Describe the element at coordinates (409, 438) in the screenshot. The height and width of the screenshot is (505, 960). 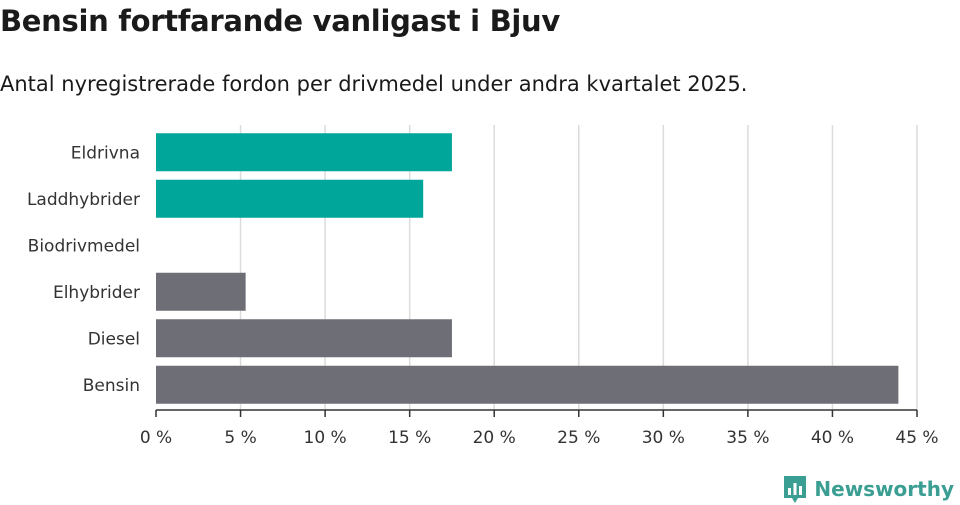
I see `x-tick-label: 15 %` at that location.